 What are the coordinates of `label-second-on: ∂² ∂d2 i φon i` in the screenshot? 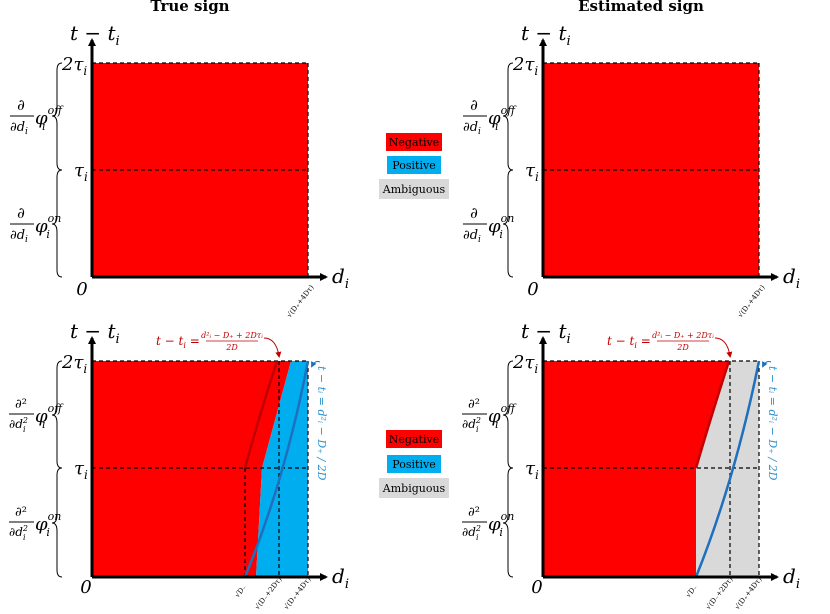 It's located at (35, 523).